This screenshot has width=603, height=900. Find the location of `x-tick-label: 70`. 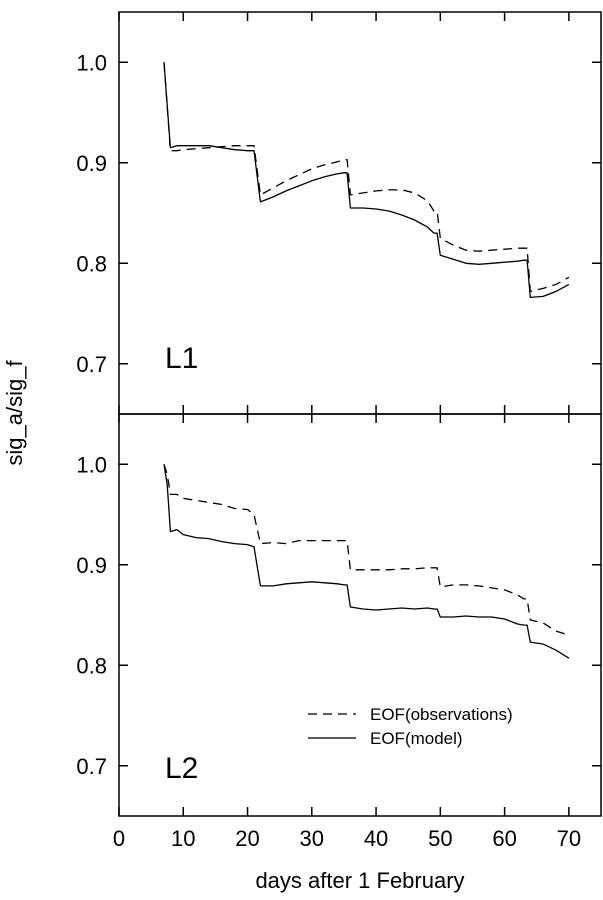

x-tick-label: 70 is located at coordinates (569, 838).